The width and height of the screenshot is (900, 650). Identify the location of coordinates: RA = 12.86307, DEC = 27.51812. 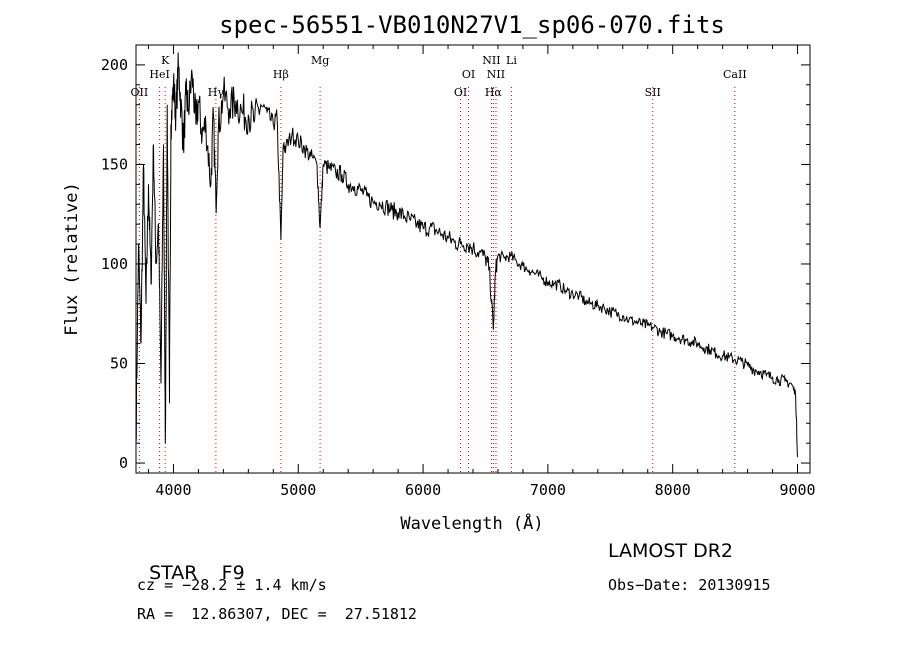
(277, 614).